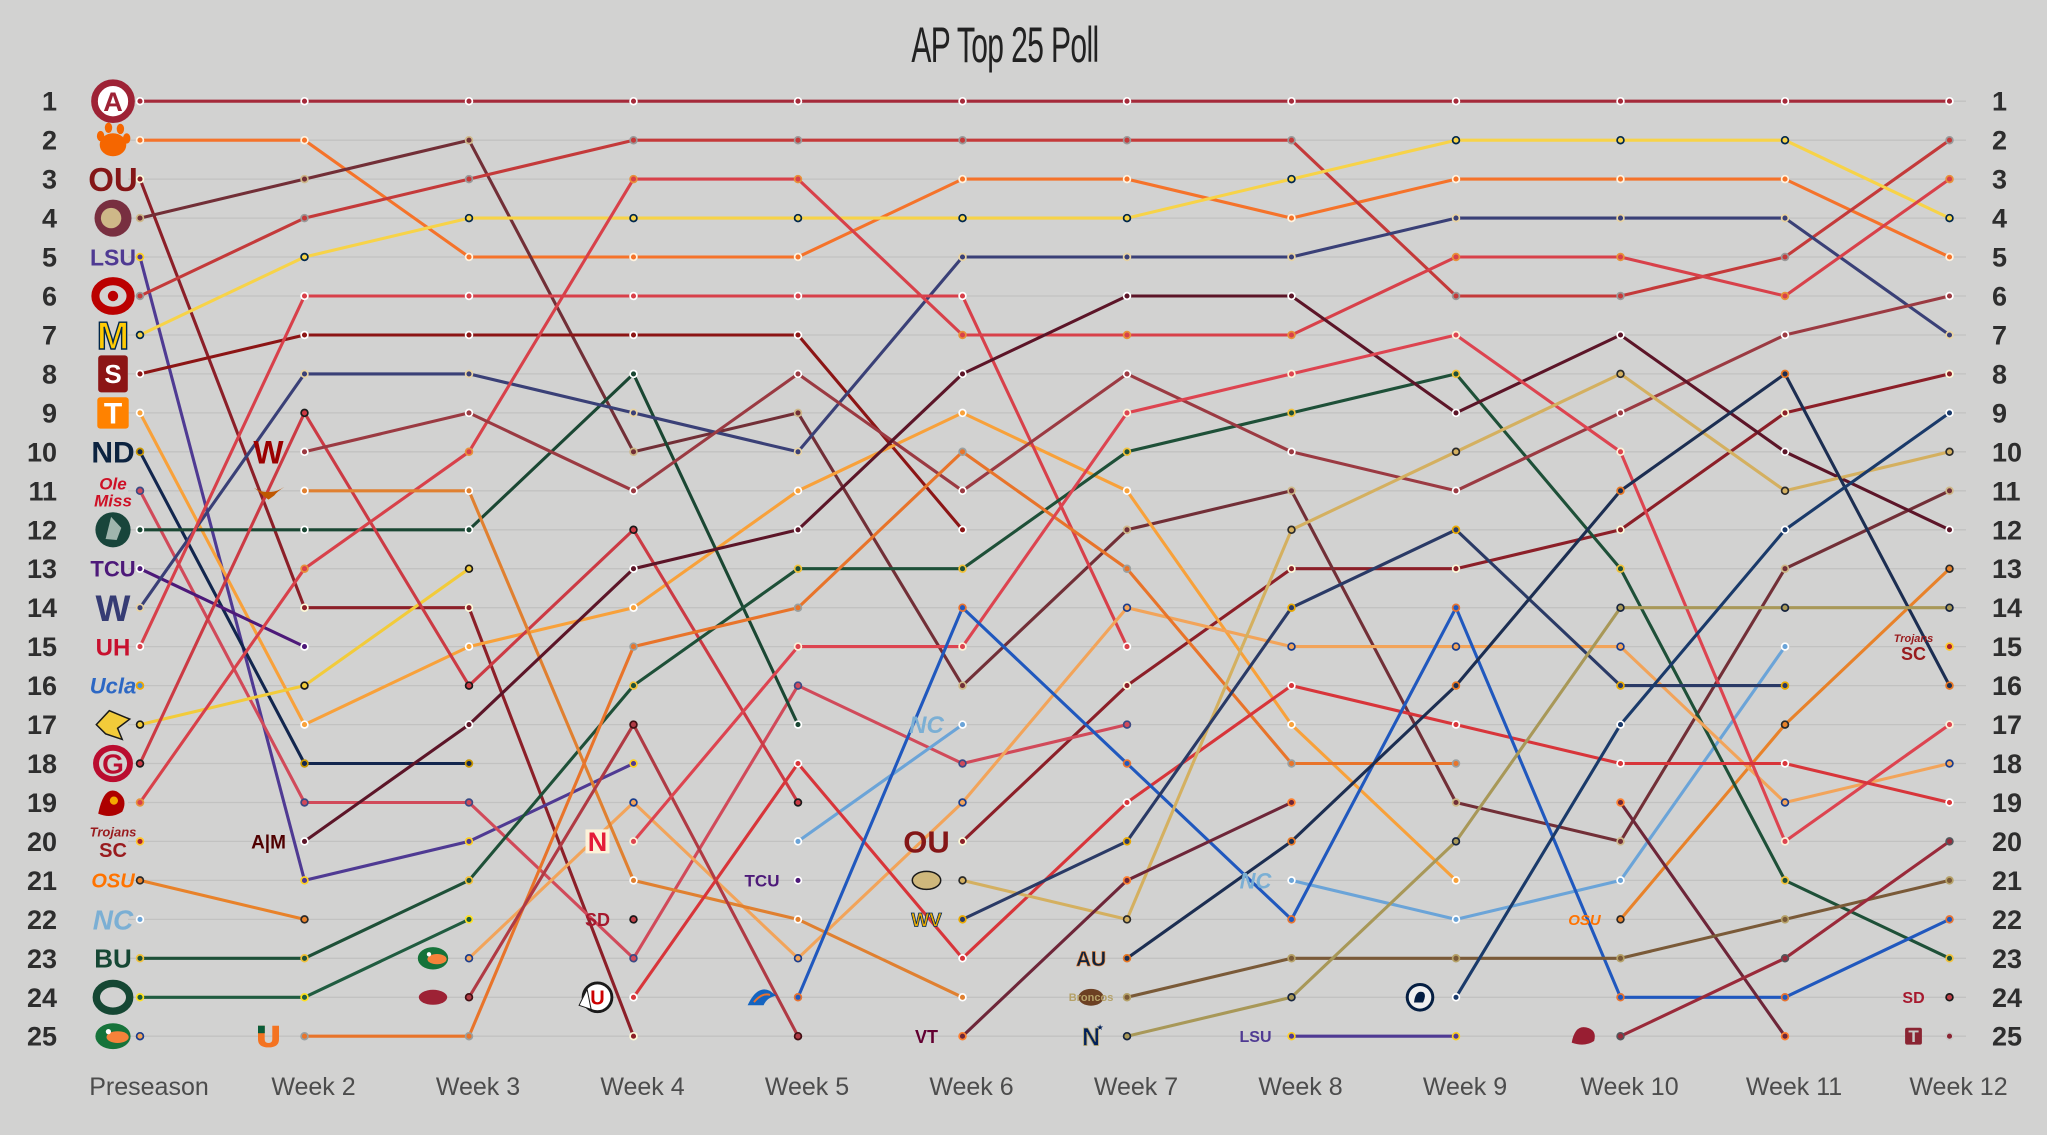  Describe the element at coordinates (113, 102) in the screenshot. I see `svg-text: A` at that location.